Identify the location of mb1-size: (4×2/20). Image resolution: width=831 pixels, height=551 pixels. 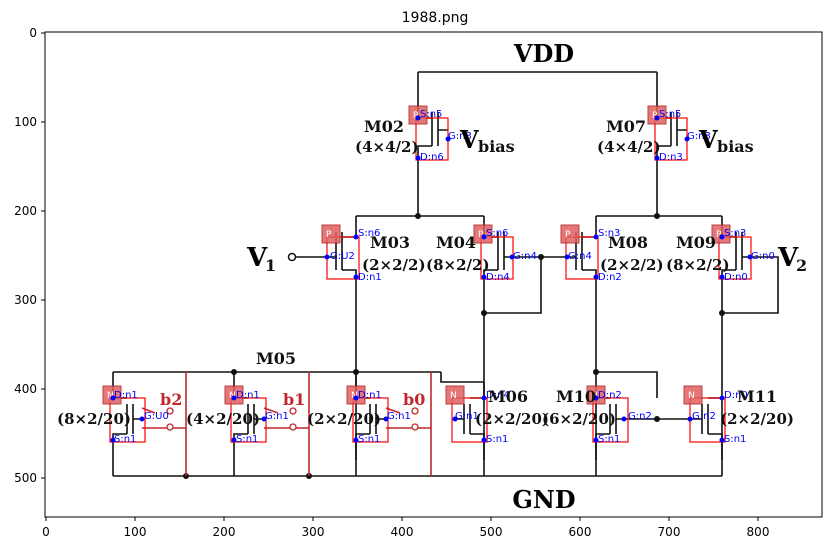
(223, 419).